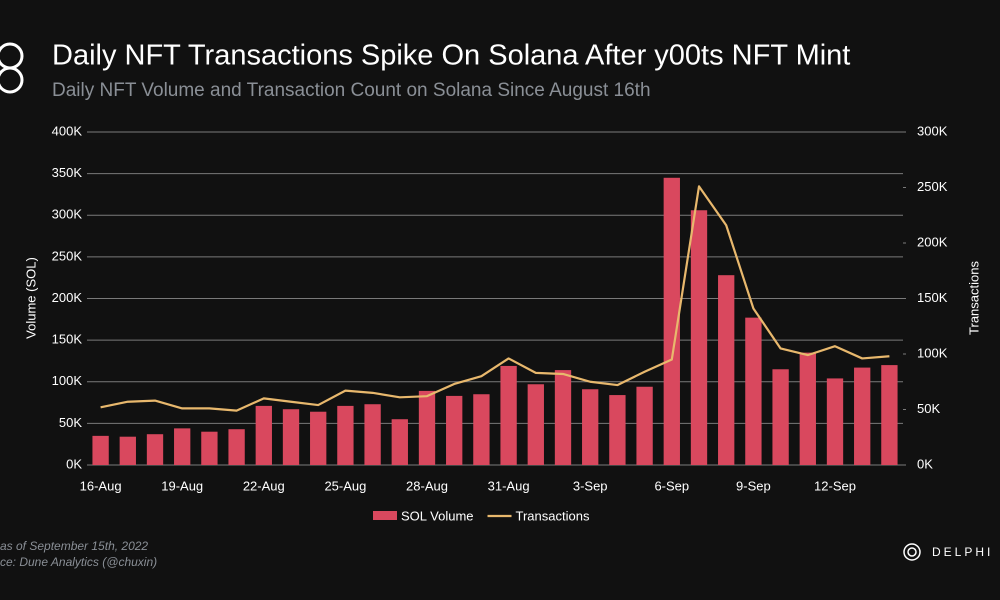  What do you see at coordinates (973, 298) in the screenshot?
I see `y2-axis-title: Transactions` at bounding box center [973, 298].